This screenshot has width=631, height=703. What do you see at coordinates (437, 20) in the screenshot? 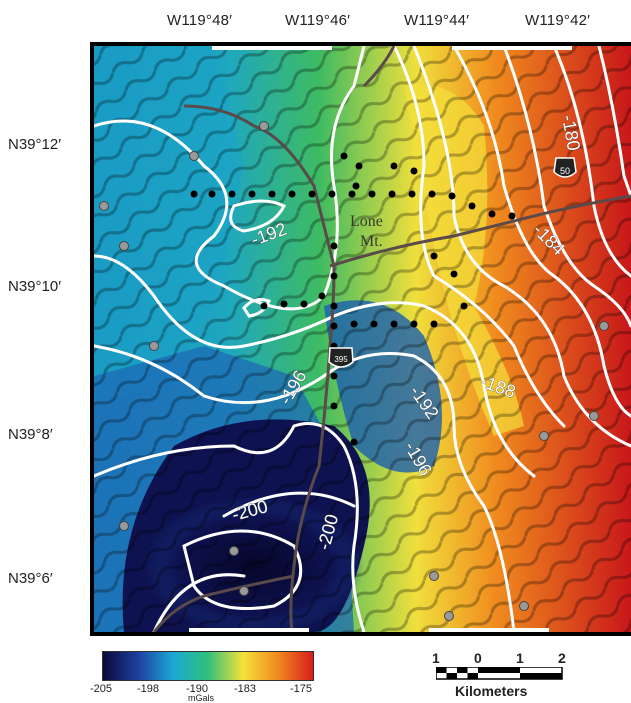
I see `longitude-label: W119°44′` at bounding box center [437, 20].